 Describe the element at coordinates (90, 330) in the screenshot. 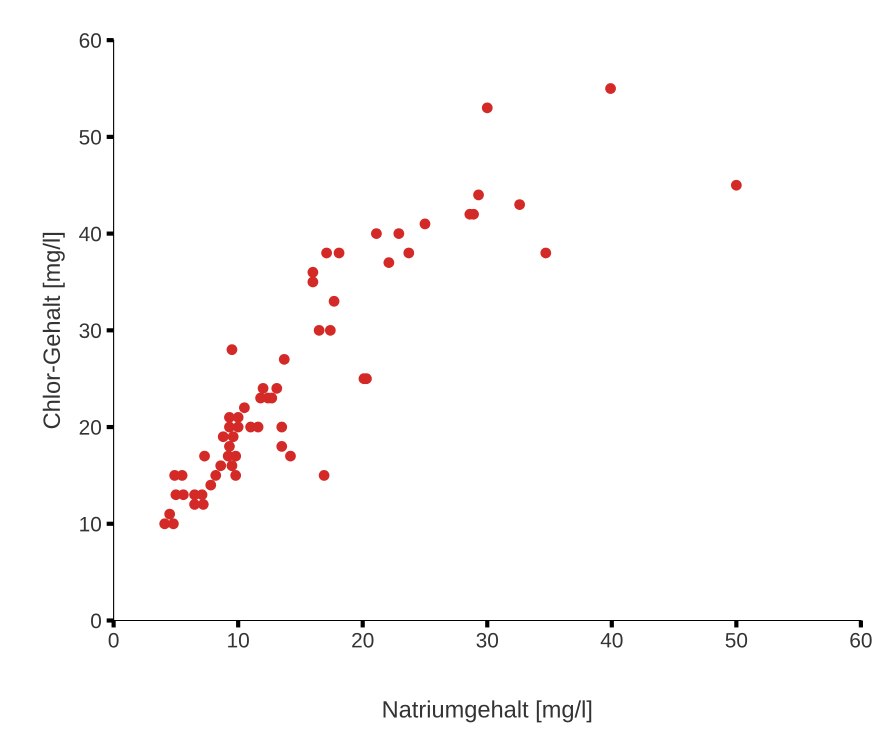

I see `y-tick-label: 30` at that location.